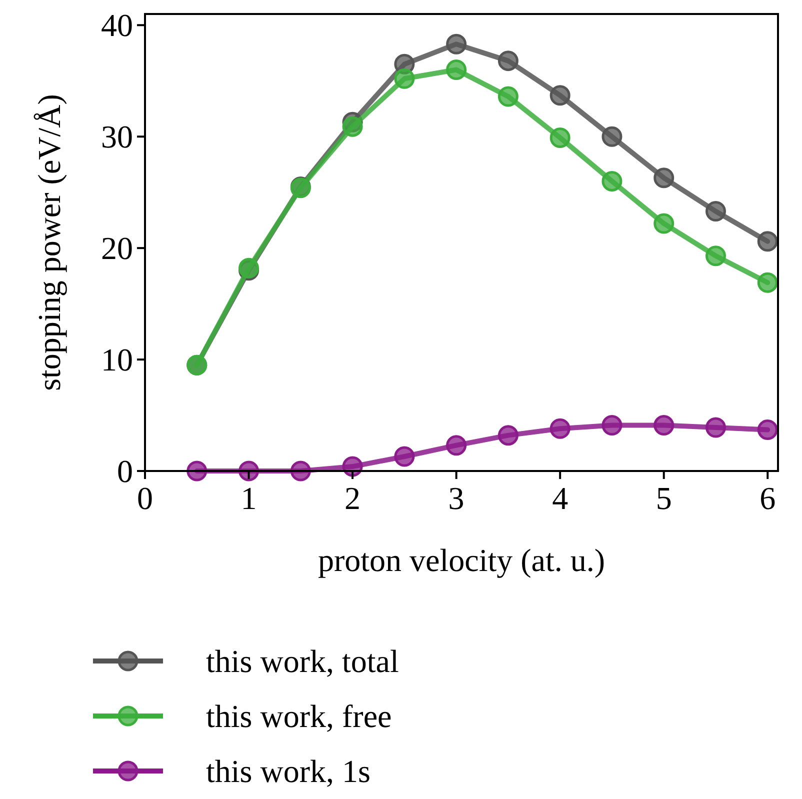 This screenshot has width=802, height=799. I want to click on x-axis-title: proton velocity (at. u.), so click(462, 560).